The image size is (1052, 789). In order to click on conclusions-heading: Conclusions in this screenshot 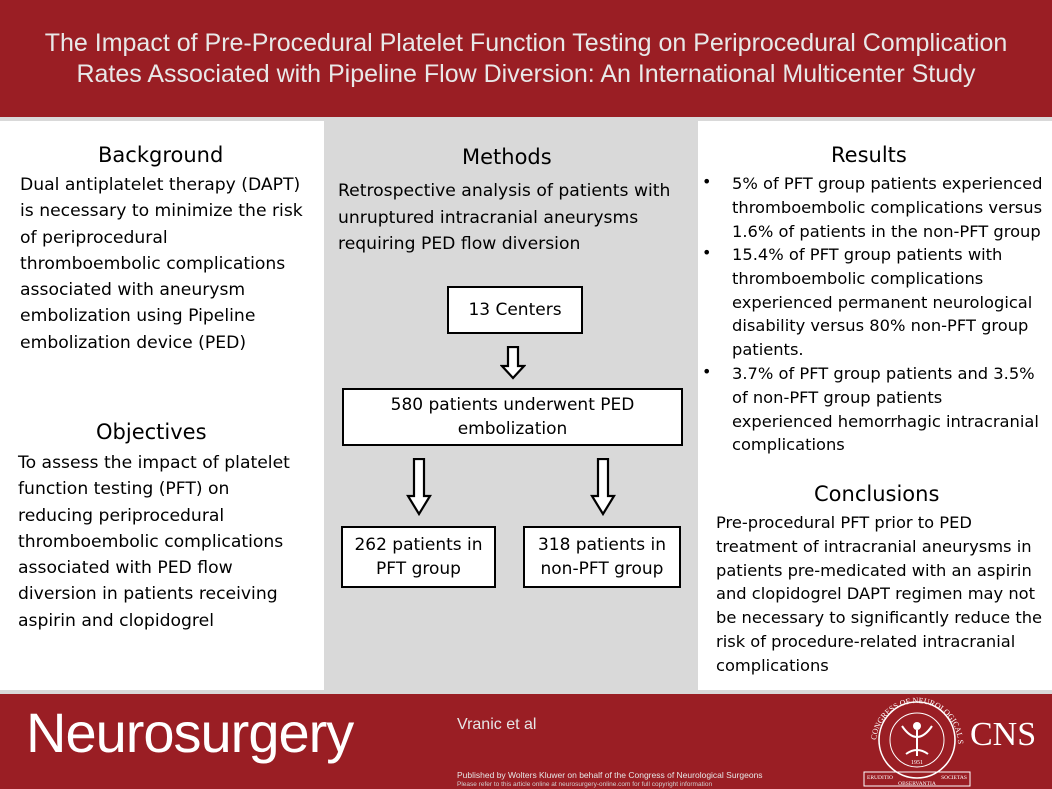, I will do `click(877, 494)`.